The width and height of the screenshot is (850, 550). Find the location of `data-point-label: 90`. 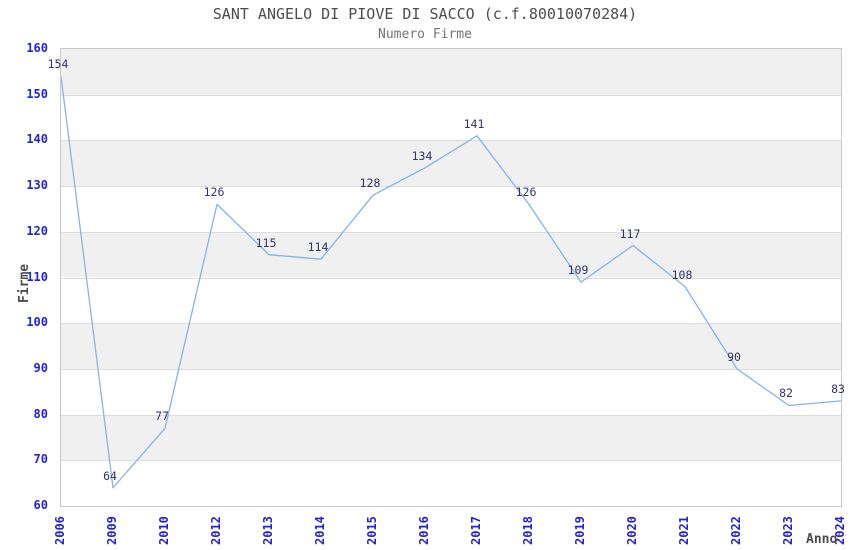

data-point-label: 90 is located at coordinates (734, 356).